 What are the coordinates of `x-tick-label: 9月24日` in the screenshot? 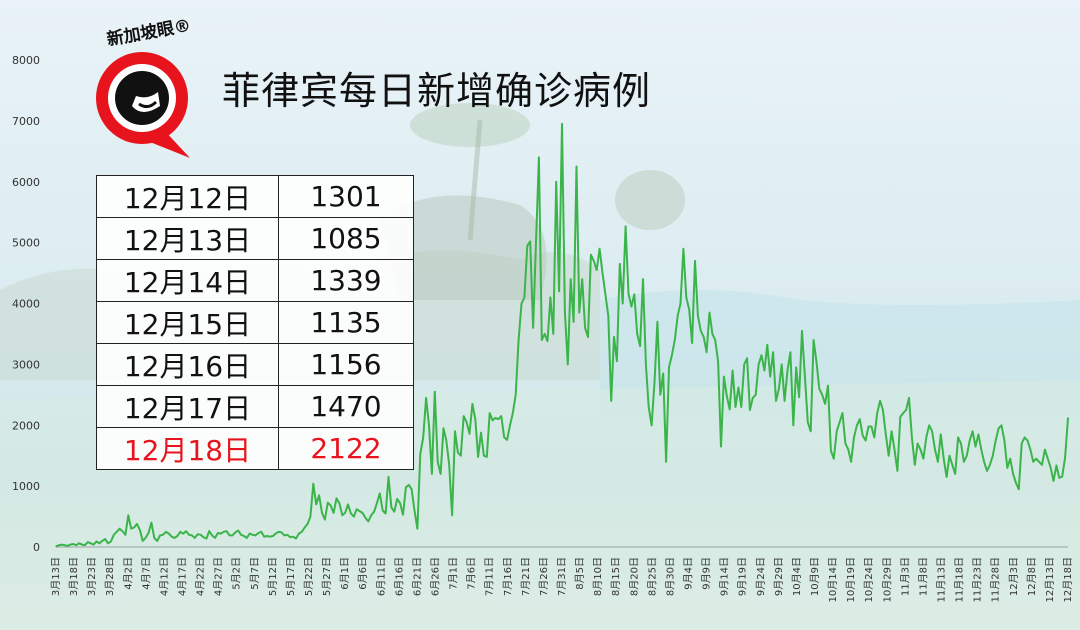 It's located at (761, 576).